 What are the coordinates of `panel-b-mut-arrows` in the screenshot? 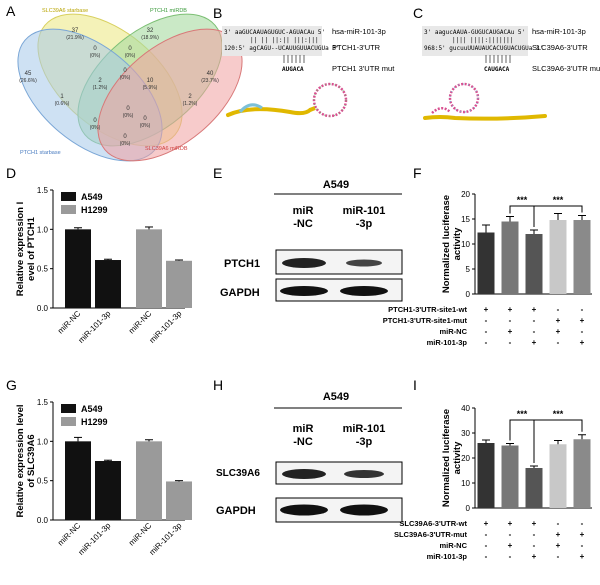 It's located at (294, 59).